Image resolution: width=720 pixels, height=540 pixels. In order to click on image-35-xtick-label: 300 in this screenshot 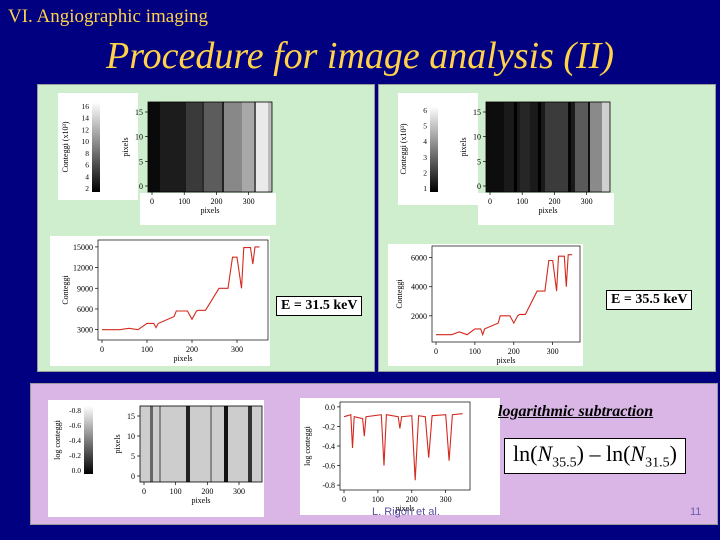, I will do `click(587, 201)`.